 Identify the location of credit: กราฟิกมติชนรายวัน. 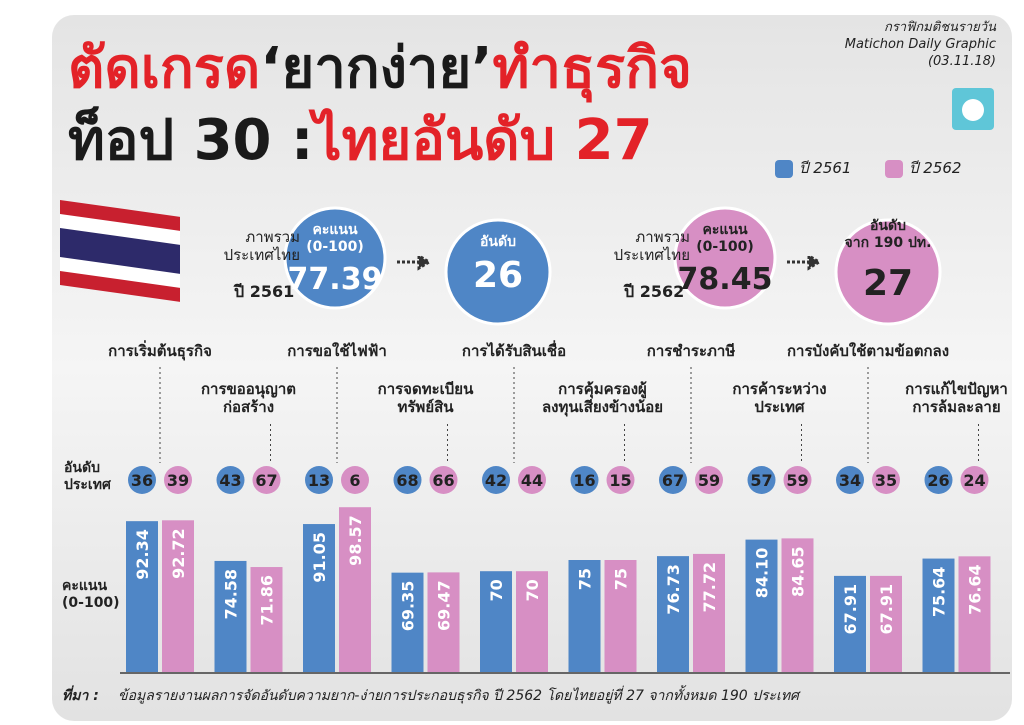
(939, 27).